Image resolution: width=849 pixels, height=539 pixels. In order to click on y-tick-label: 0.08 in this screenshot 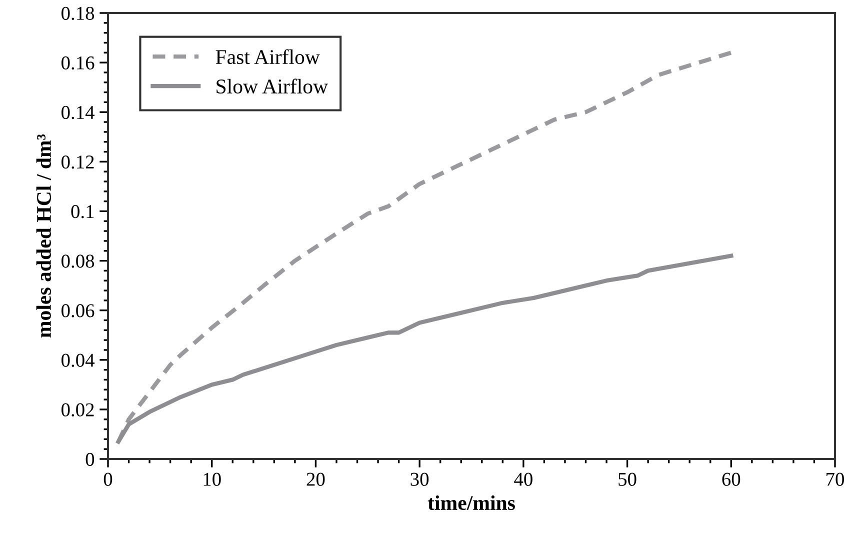, I will do `click(78, 261)`.